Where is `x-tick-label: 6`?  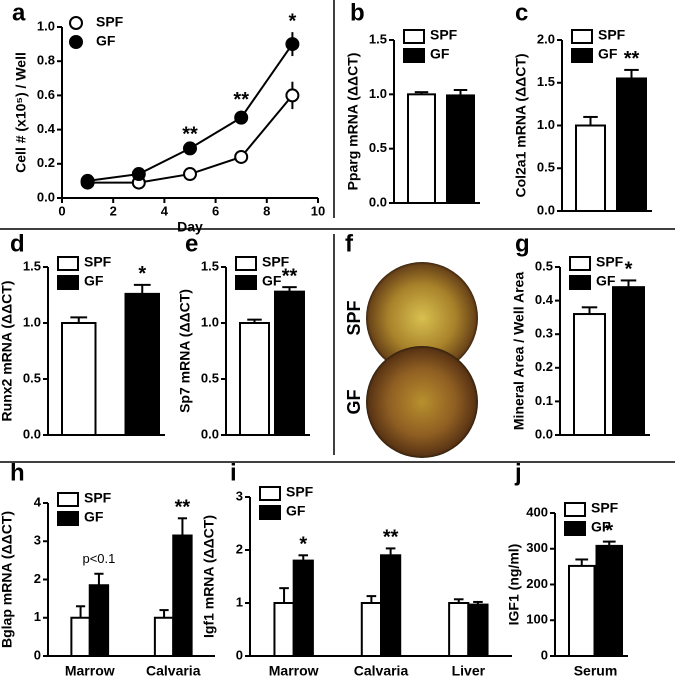 x-tick-label: 6 is located at coordinates (215, 210).